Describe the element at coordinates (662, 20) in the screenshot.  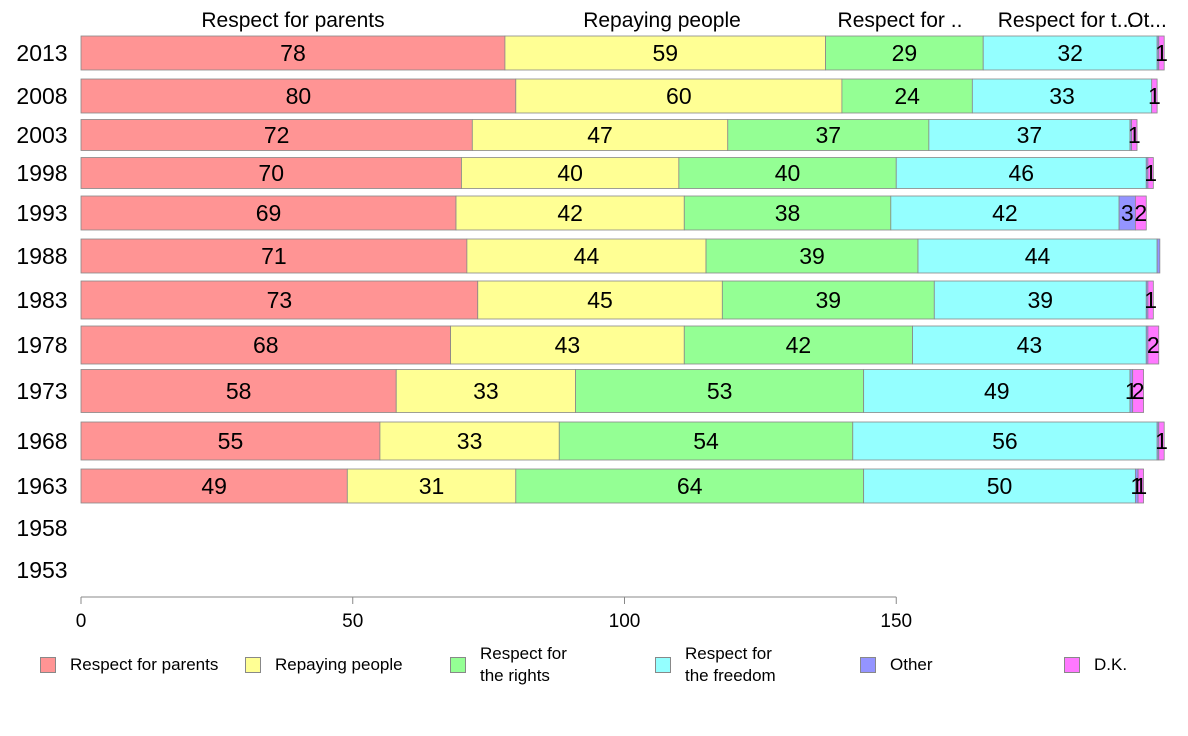
I see `series-top-label: Repaying people` at that location.